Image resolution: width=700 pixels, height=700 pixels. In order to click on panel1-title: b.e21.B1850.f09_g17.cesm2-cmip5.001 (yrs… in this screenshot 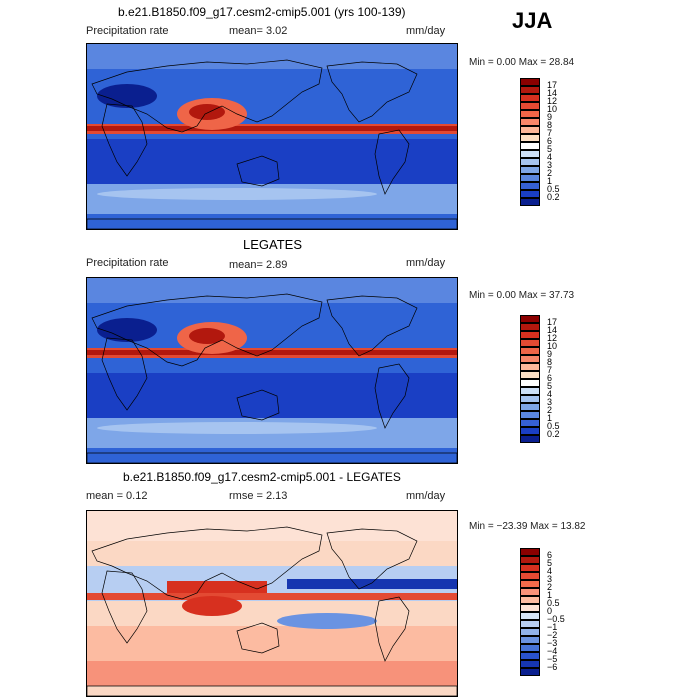, I will do `click(262, 12)`.